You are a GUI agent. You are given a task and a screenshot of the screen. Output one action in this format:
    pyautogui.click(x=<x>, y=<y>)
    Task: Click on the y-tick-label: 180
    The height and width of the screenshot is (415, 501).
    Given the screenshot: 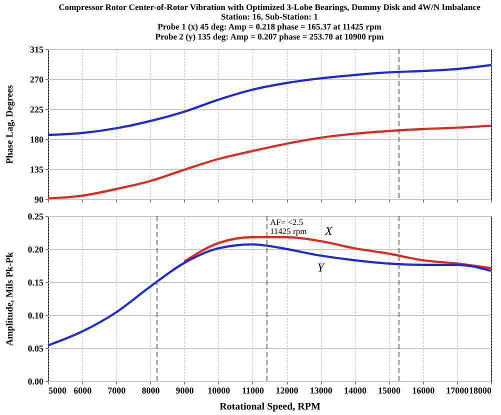 What is the action you would take?
    pyautogui.click(x=37, y=139)
    